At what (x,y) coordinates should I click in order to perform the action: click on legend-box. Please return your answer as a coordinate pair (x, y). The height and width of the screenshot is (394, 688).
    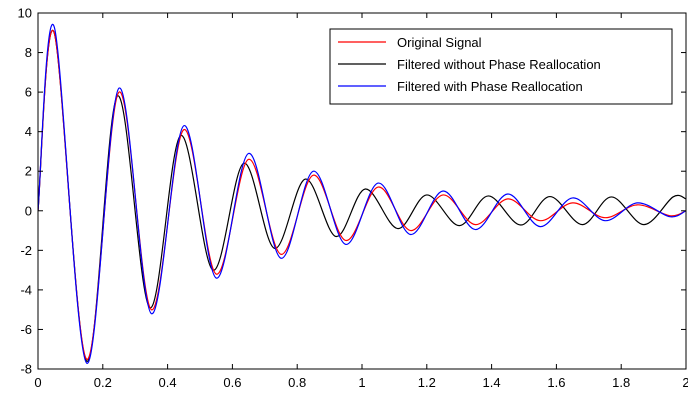
    Looking at the image, I should click on (501, 66).